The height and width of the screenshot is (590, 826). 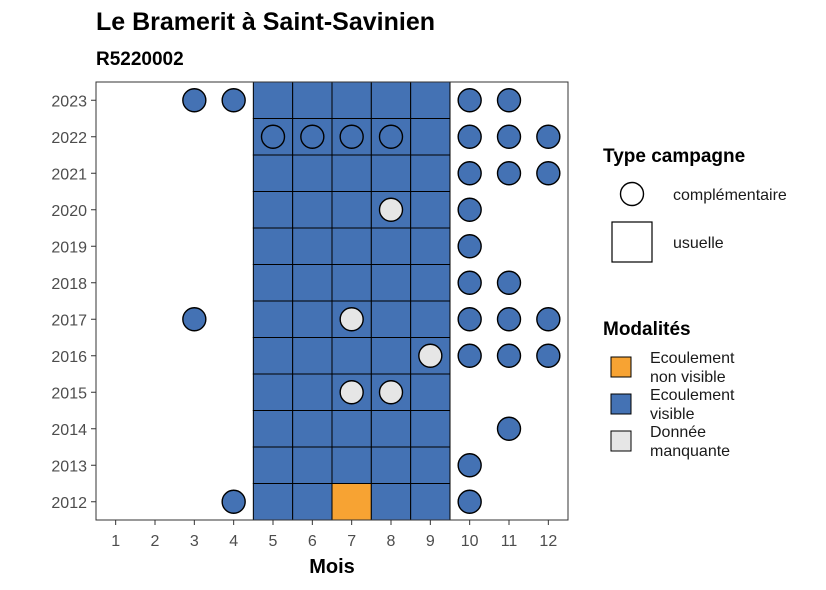 I want to click on x-tick-label-6: 6, so click(x=312, y=541).